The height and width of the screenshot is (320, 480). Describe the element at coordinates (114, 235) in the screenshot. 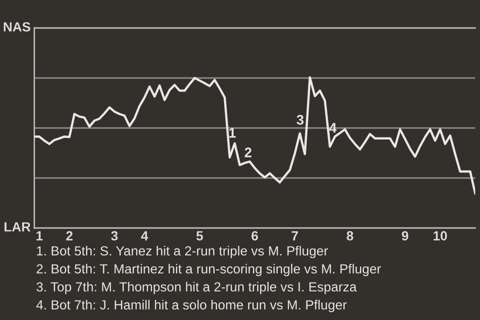

I see `x-tick-label: 3` at that location.